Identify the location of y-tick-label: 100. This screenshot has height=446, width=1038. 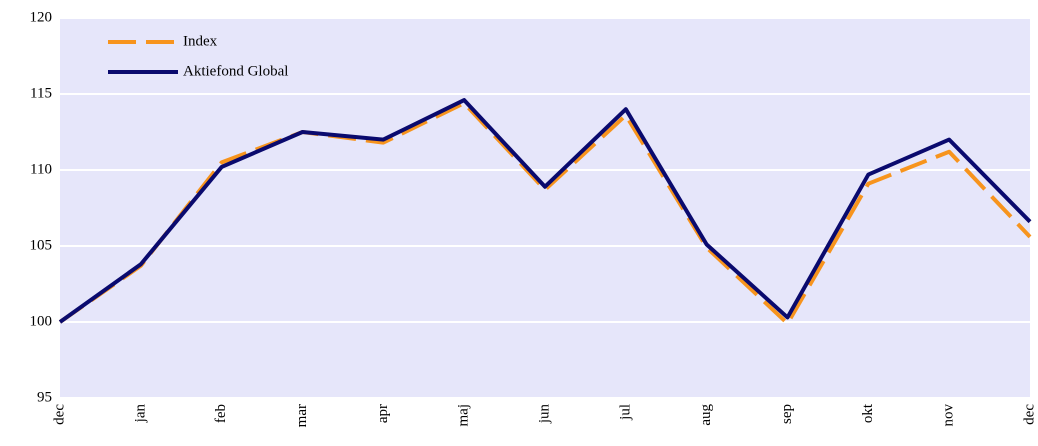
(41, 321).